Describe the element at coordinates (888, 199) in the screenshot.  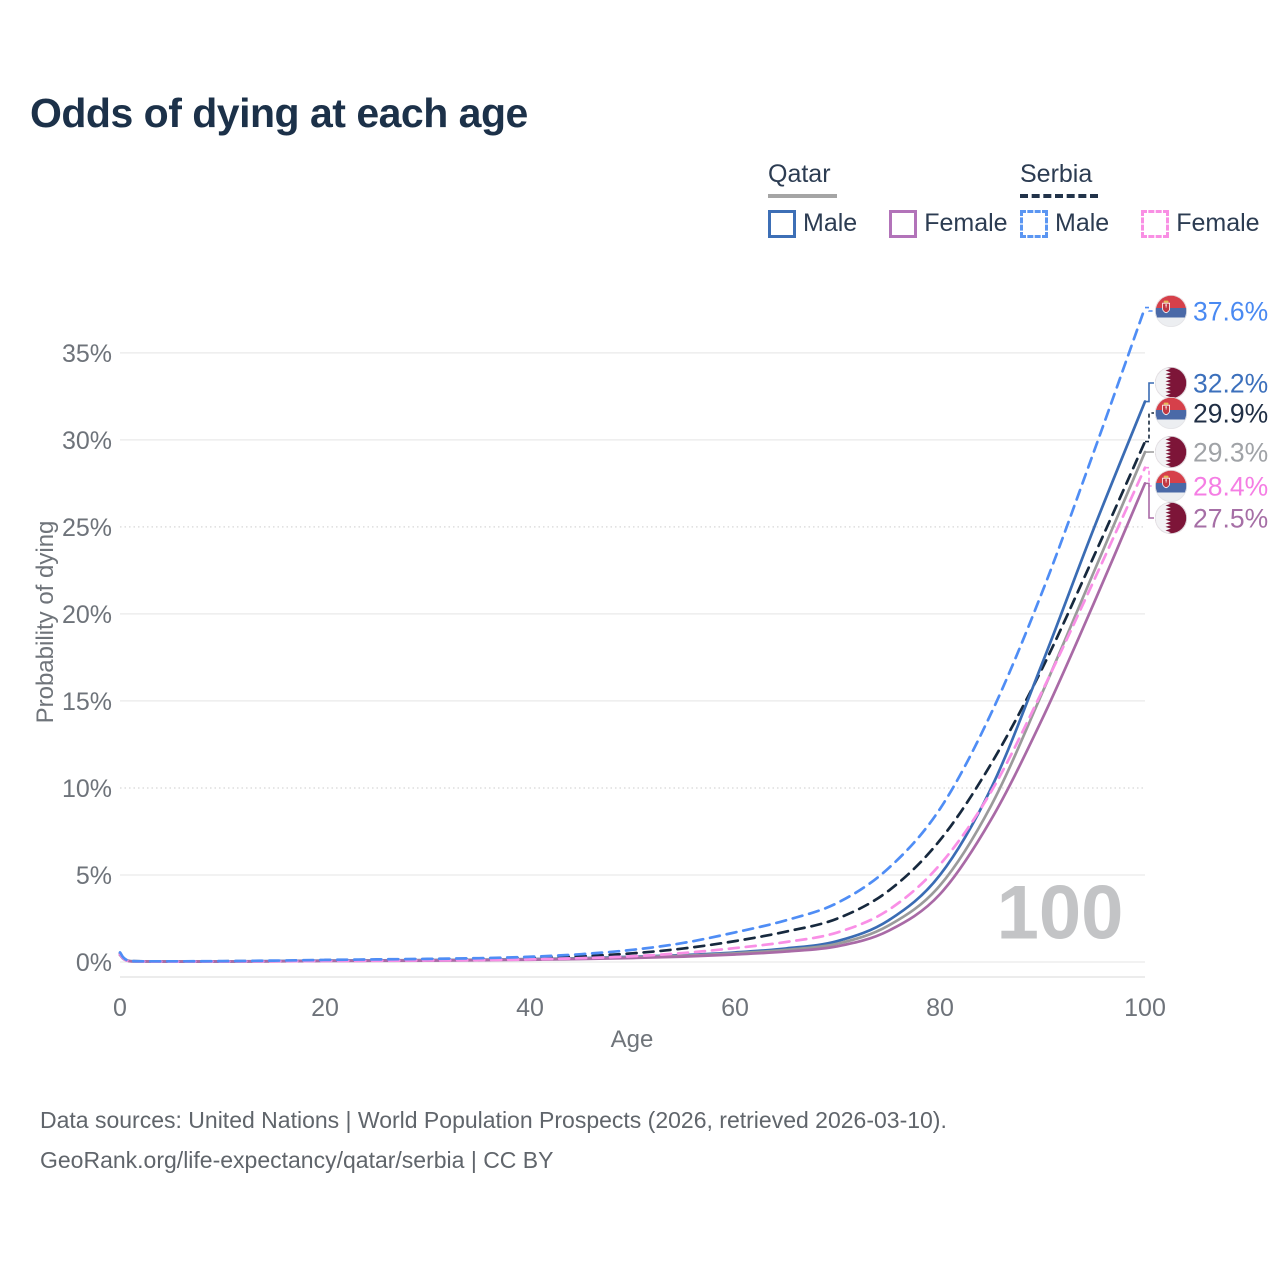
I see `legend-group-qatar: Qatar Male Female` at that location.